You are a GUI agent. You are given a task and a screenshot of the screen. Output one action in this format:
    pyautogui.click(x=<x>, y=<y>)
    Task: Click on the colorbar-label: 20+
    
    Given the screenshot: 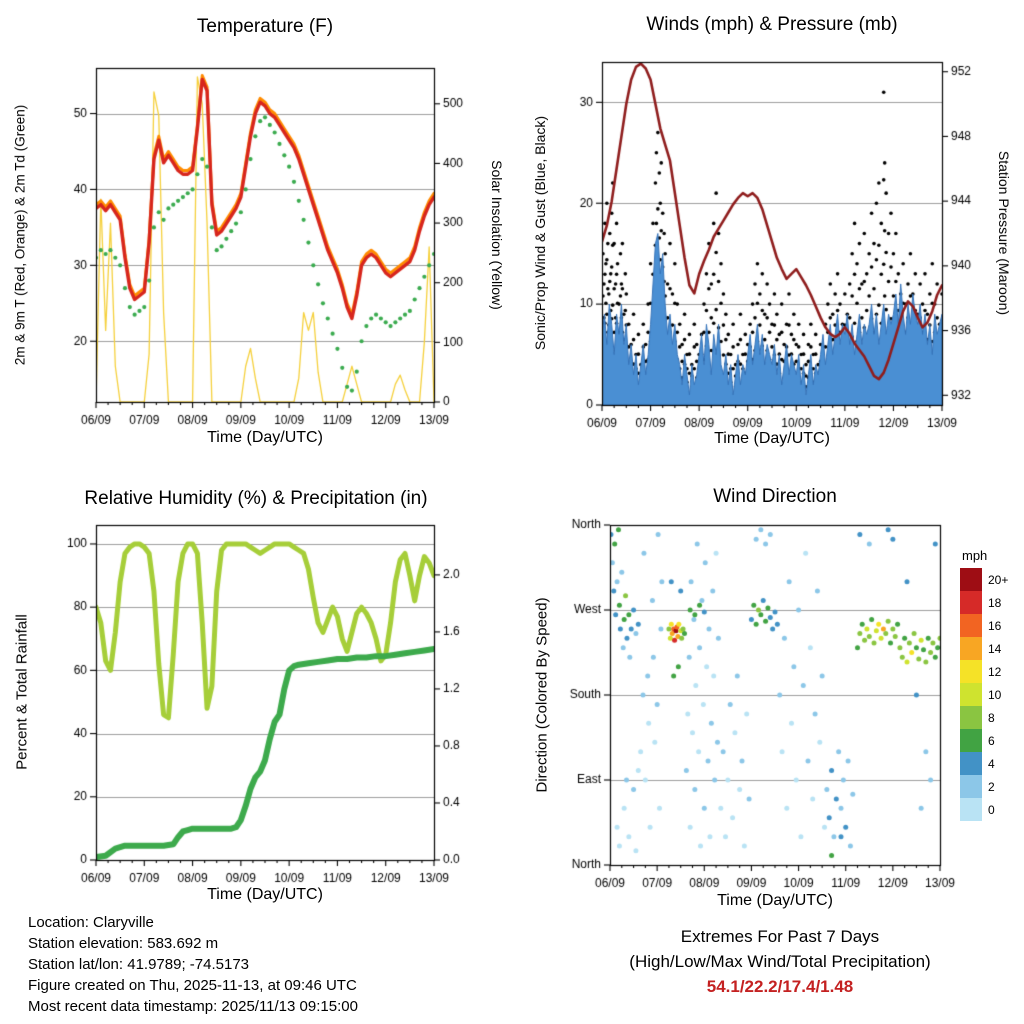 What is the action you would take?
    pyautogui.click(x=998, y=579)
    